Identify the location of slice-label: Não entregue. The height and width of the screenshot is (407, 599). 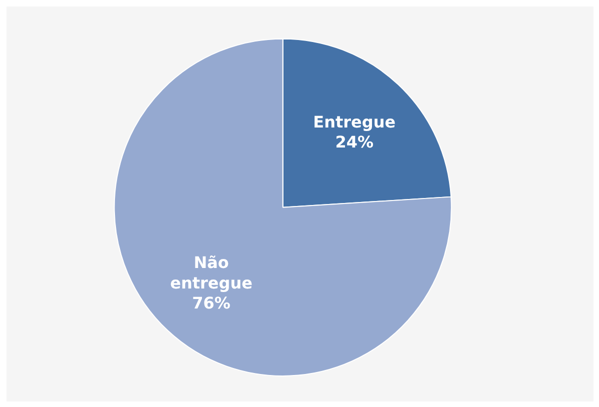
(211, 272).